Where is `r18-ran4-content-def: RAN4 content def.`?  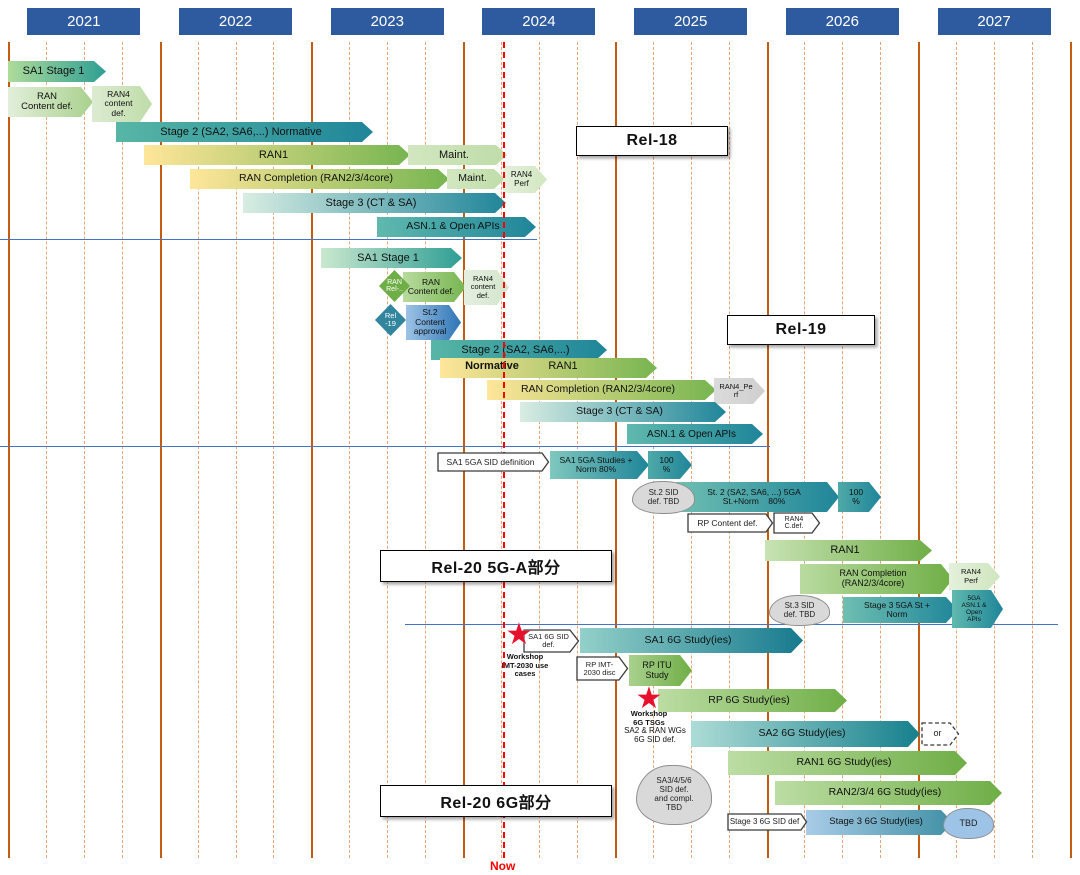
r18-ran4-content-def: RAN4 content def. is located at coordinates (122, 104).